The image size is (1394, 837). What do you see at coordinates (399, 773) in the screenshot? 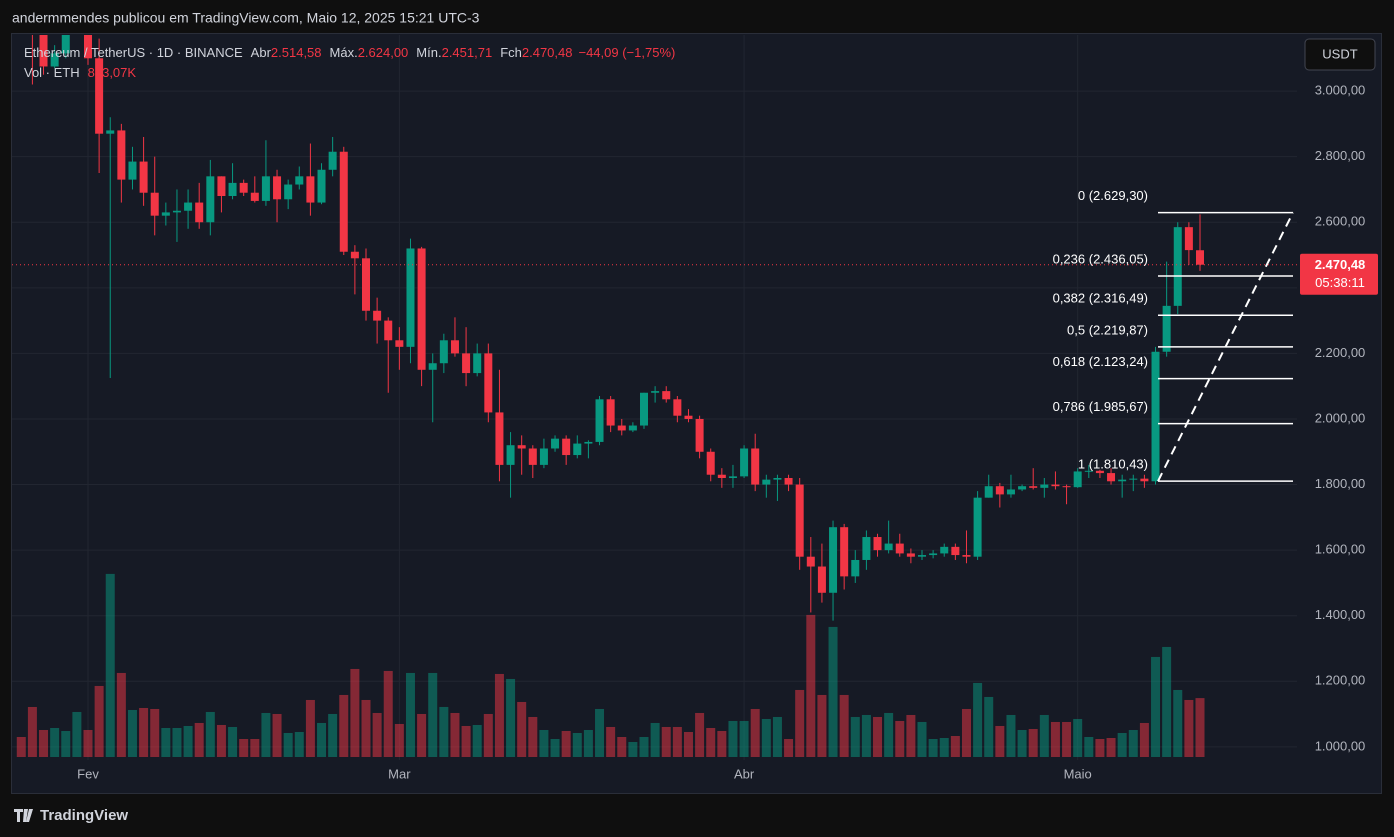
I see `x-tick-label: Mar` at bounding box center [399, 773].